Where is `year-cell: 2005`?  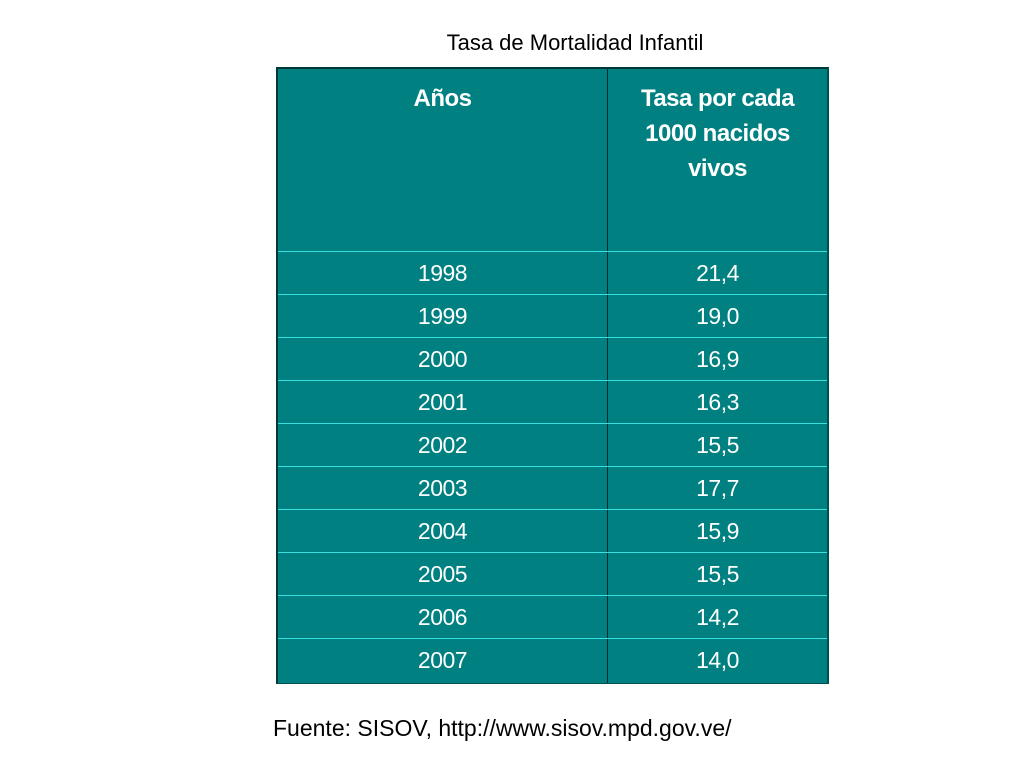
year-cell: 2005 is located at coordinates (442, 574).